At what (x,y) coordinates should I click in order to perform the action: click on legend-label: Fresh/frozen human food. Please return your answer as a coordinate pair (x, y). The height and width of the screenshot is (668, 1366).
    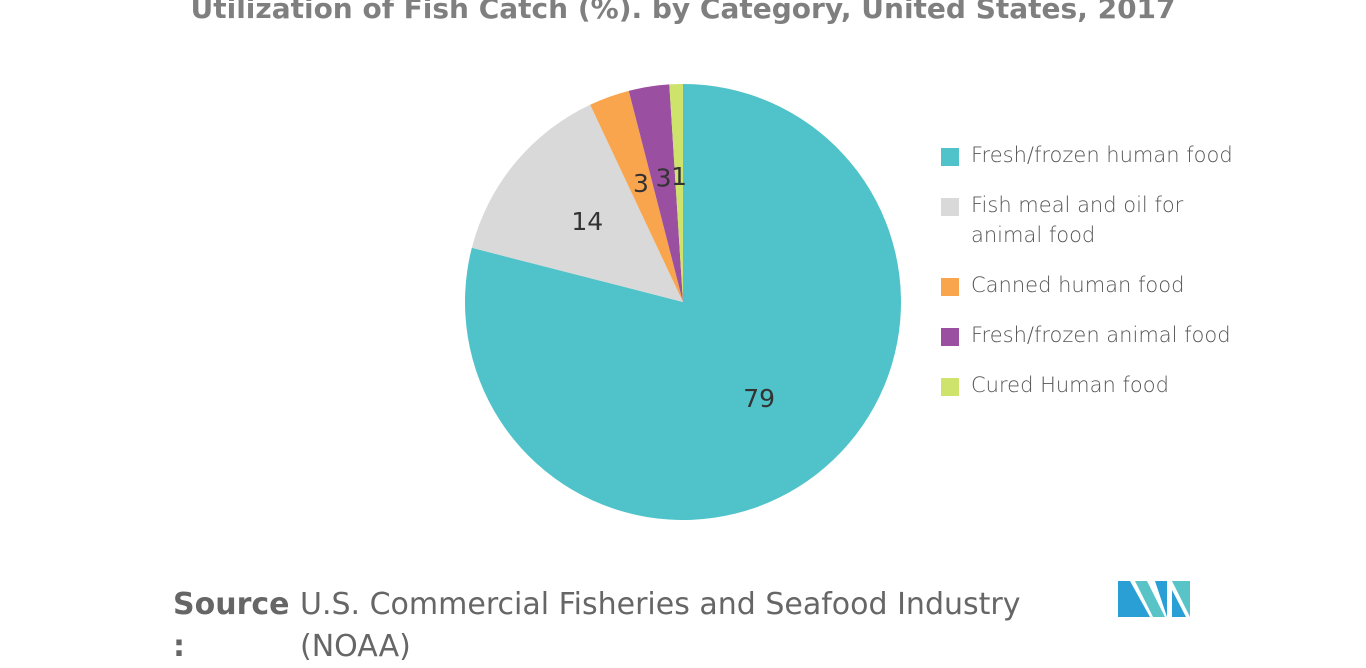
    Looking at the image, I should click on (1102, 155).